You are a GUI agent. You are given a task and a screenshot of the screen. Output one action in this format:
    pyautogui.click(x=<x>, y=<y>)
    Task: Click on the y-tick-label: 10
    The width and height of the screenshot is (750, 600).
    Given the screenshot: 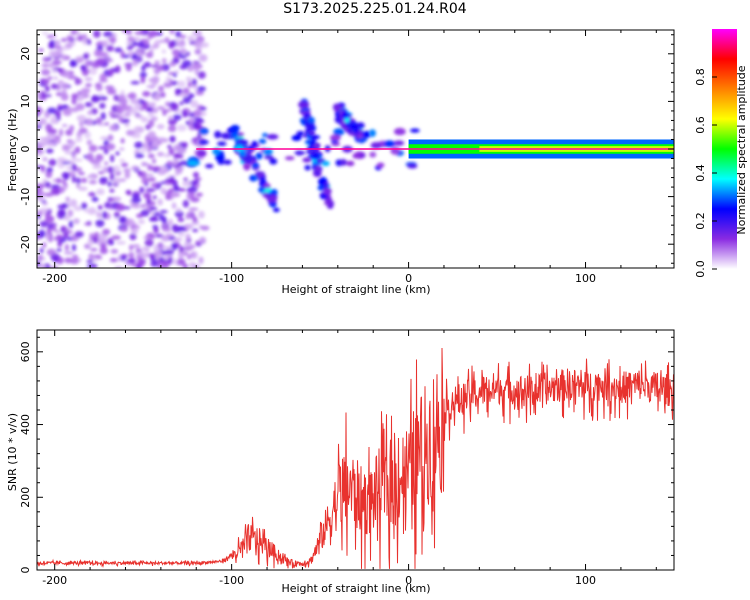 What is the action you would take?
    pyautogui.click(x=25, y=101)
    